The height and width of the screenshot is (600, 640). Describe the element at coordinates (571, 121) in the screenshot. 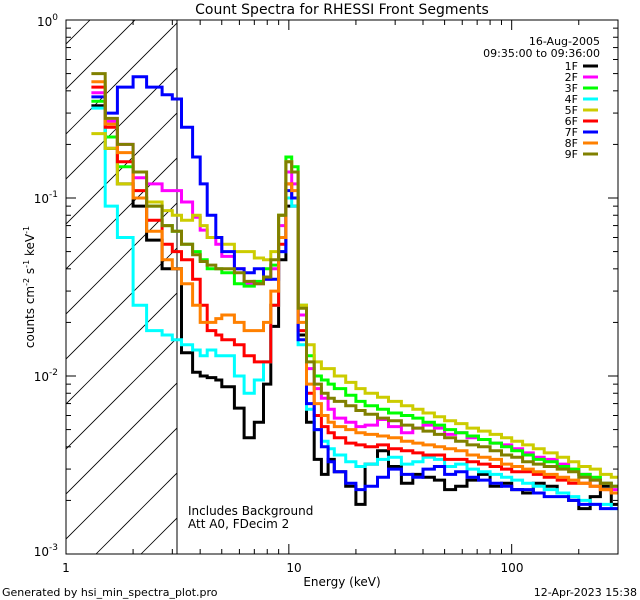

I see `legend-label-6f: 6F` at that location.